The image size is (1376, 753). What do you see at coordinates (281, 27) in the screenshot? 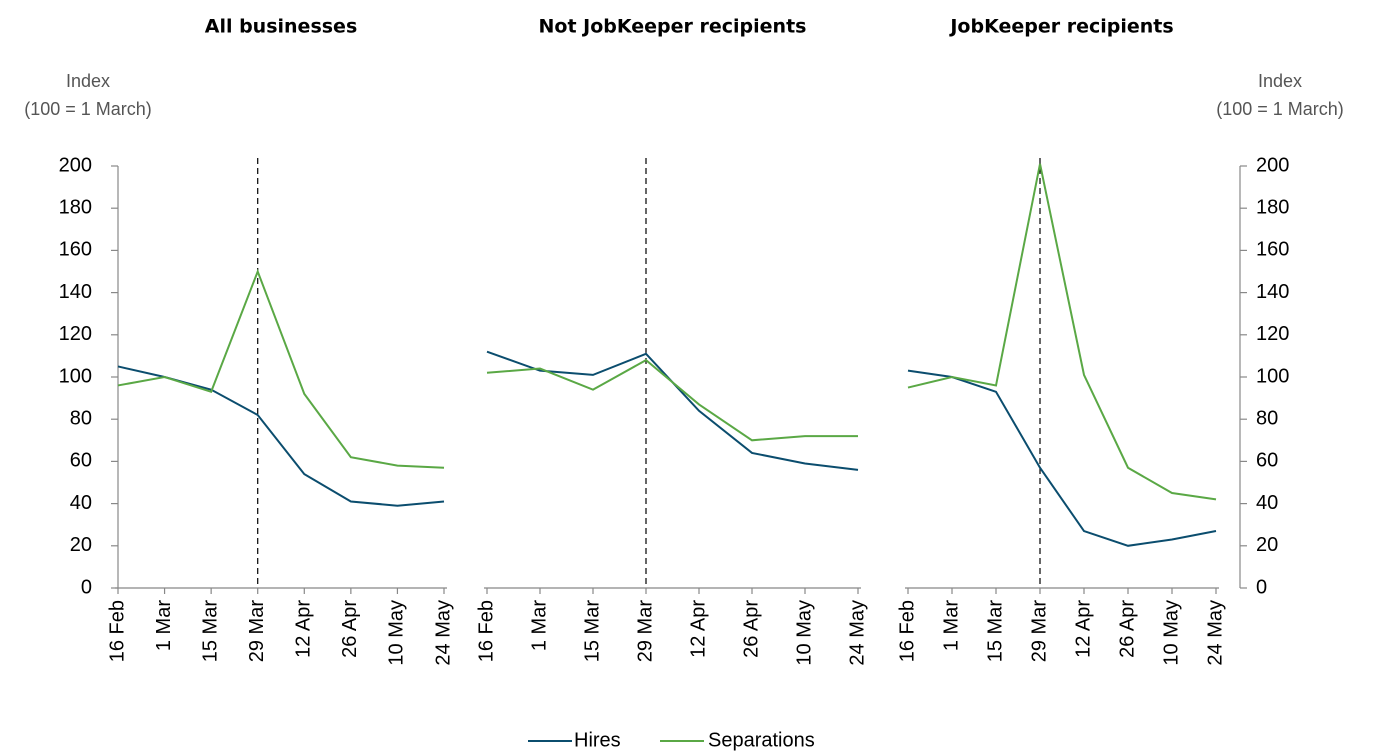
I see `panel-title: All businesses` at bounding box center [281, 27].